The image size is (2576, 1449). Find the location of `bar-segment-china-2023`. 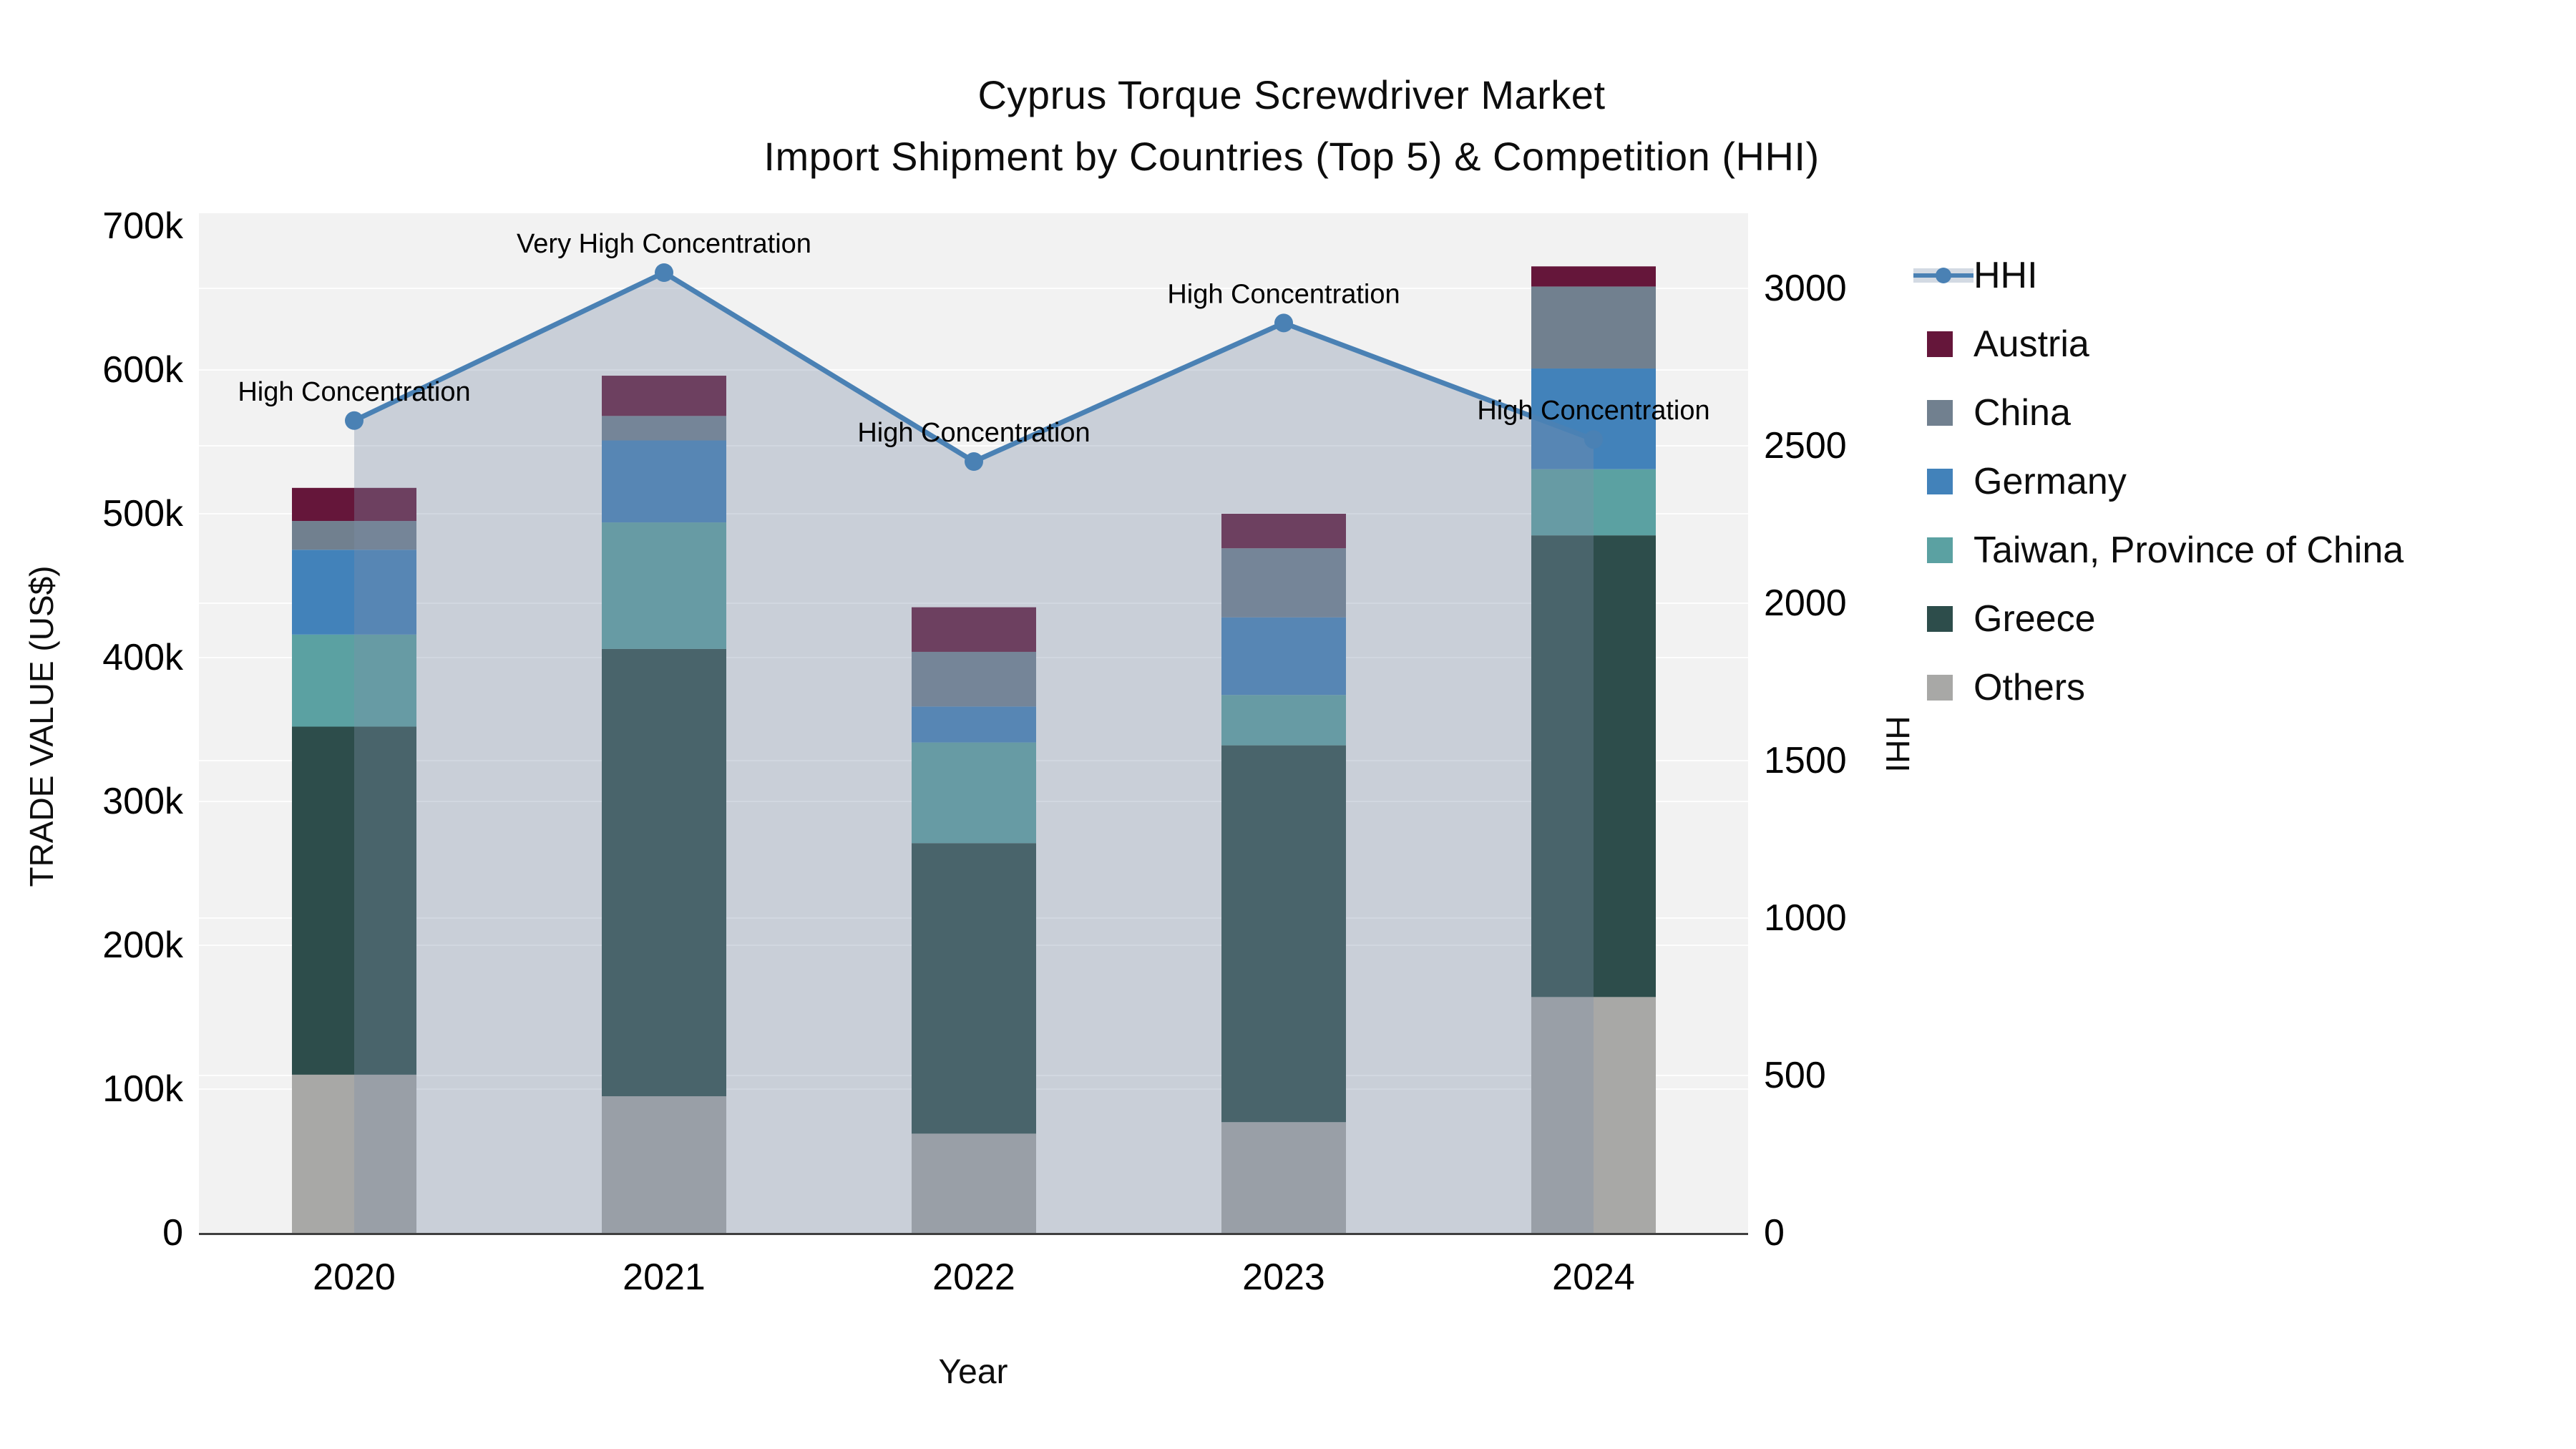

bar-segment-china-2023 is located at coordinates (1283, 583).